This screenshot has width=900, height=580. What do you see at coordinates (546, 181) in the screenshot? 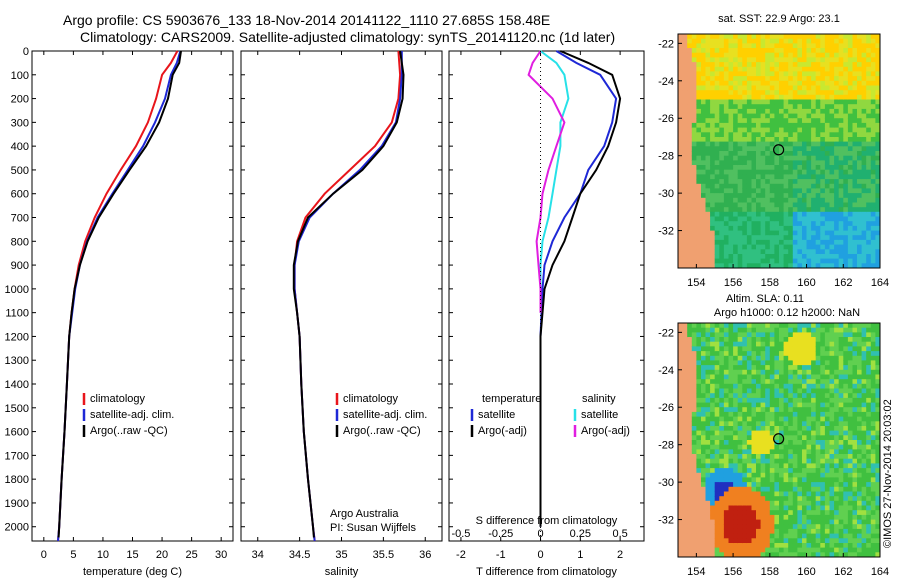
I see `series-line-argoadj` at bounding box center [546, 181].